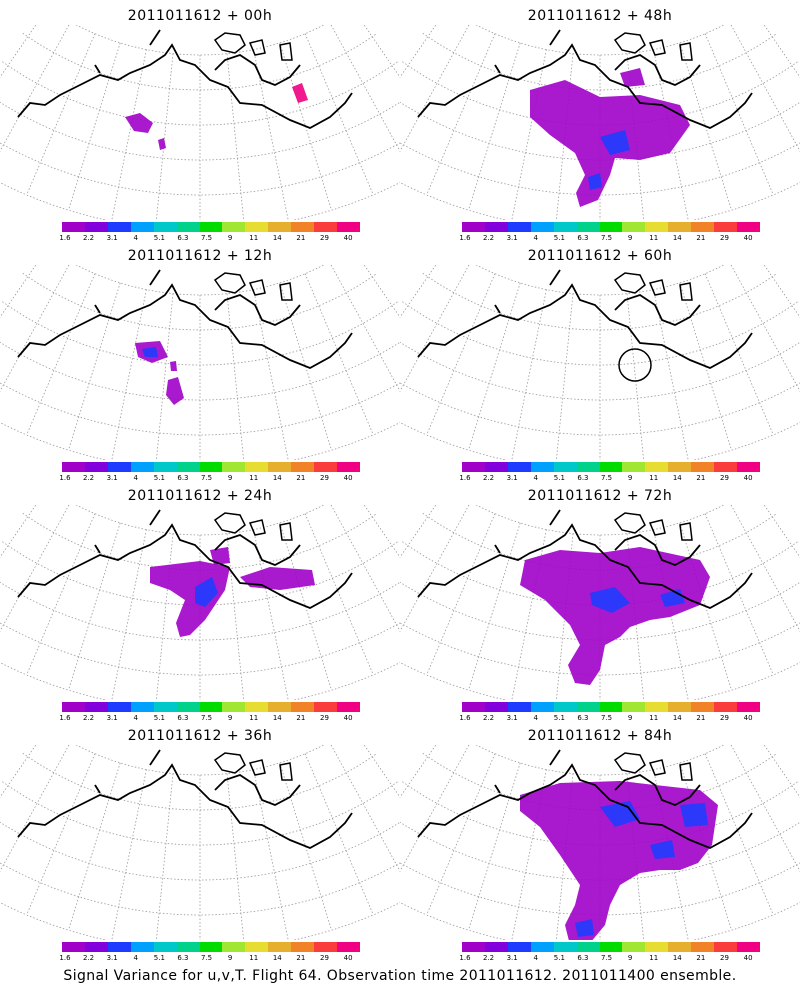  What do you see at coordinates (600, 256) in the screenshot?
I see `panel-title: 2011011612 + 60h` at bounding box center [600, 256].